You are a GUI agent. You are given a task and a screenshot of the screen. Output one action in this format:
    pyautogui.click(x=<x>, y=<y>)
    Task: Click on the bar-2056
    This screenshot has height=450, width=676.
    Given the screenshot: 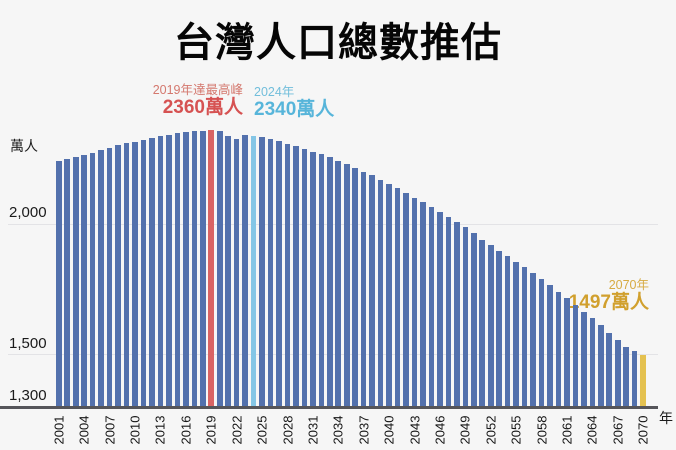 What is the action you would take?
    pyautogui.click(x=524, y=336)
    